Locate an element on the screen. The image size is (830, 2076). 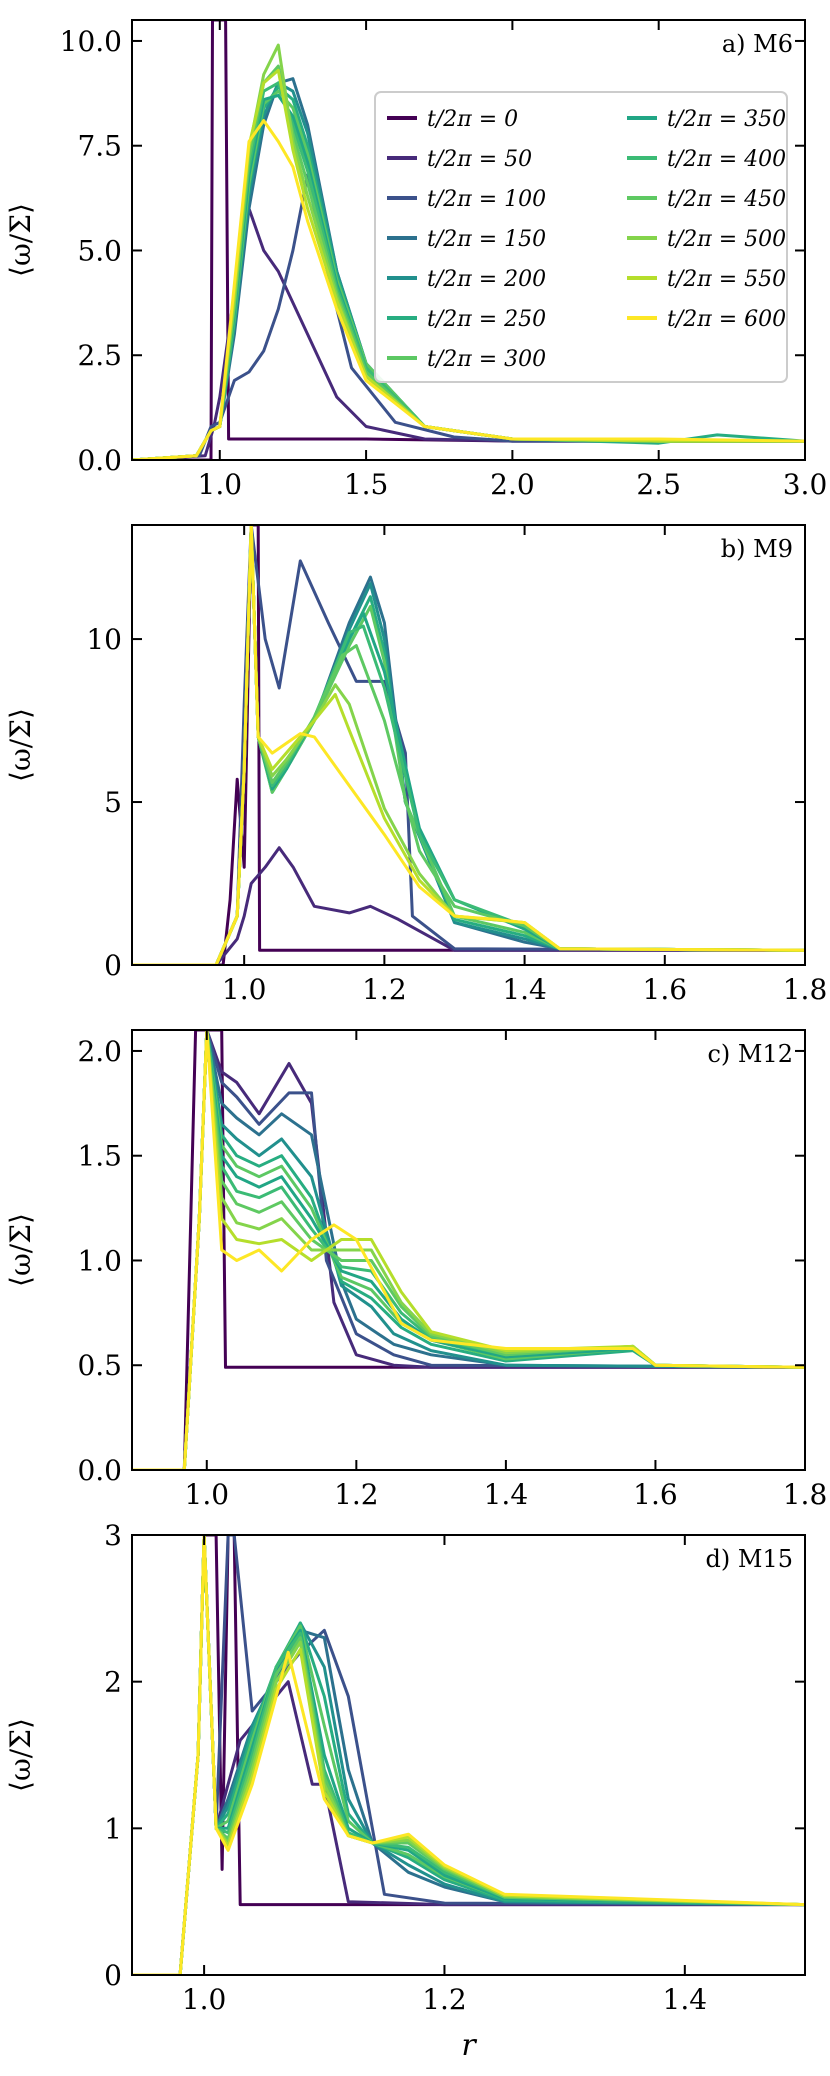
x-tick-label: 3.0 is located at coordinates (805, 484).